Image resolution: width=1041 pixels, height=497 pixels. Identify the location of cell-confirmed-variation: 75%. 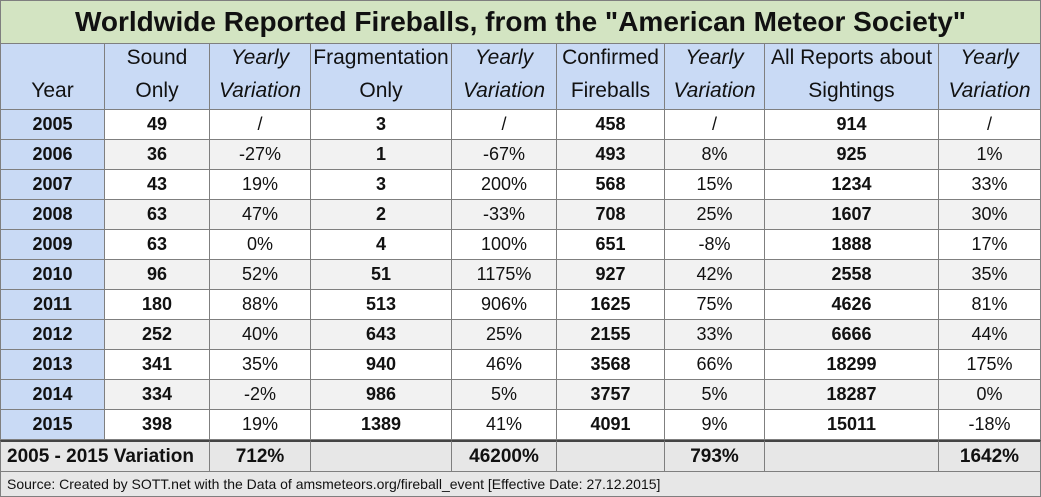
(715, 305).